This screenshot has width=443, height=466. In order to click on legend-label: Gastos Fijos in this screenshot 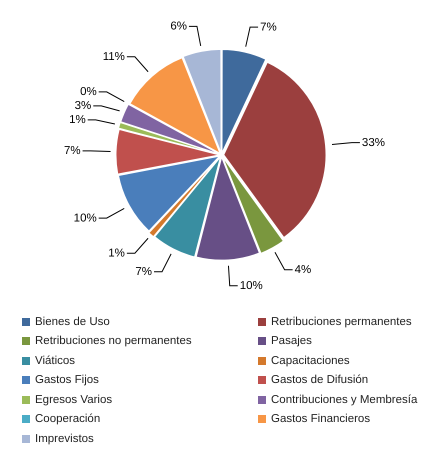, I will do `click(67, 380)`.